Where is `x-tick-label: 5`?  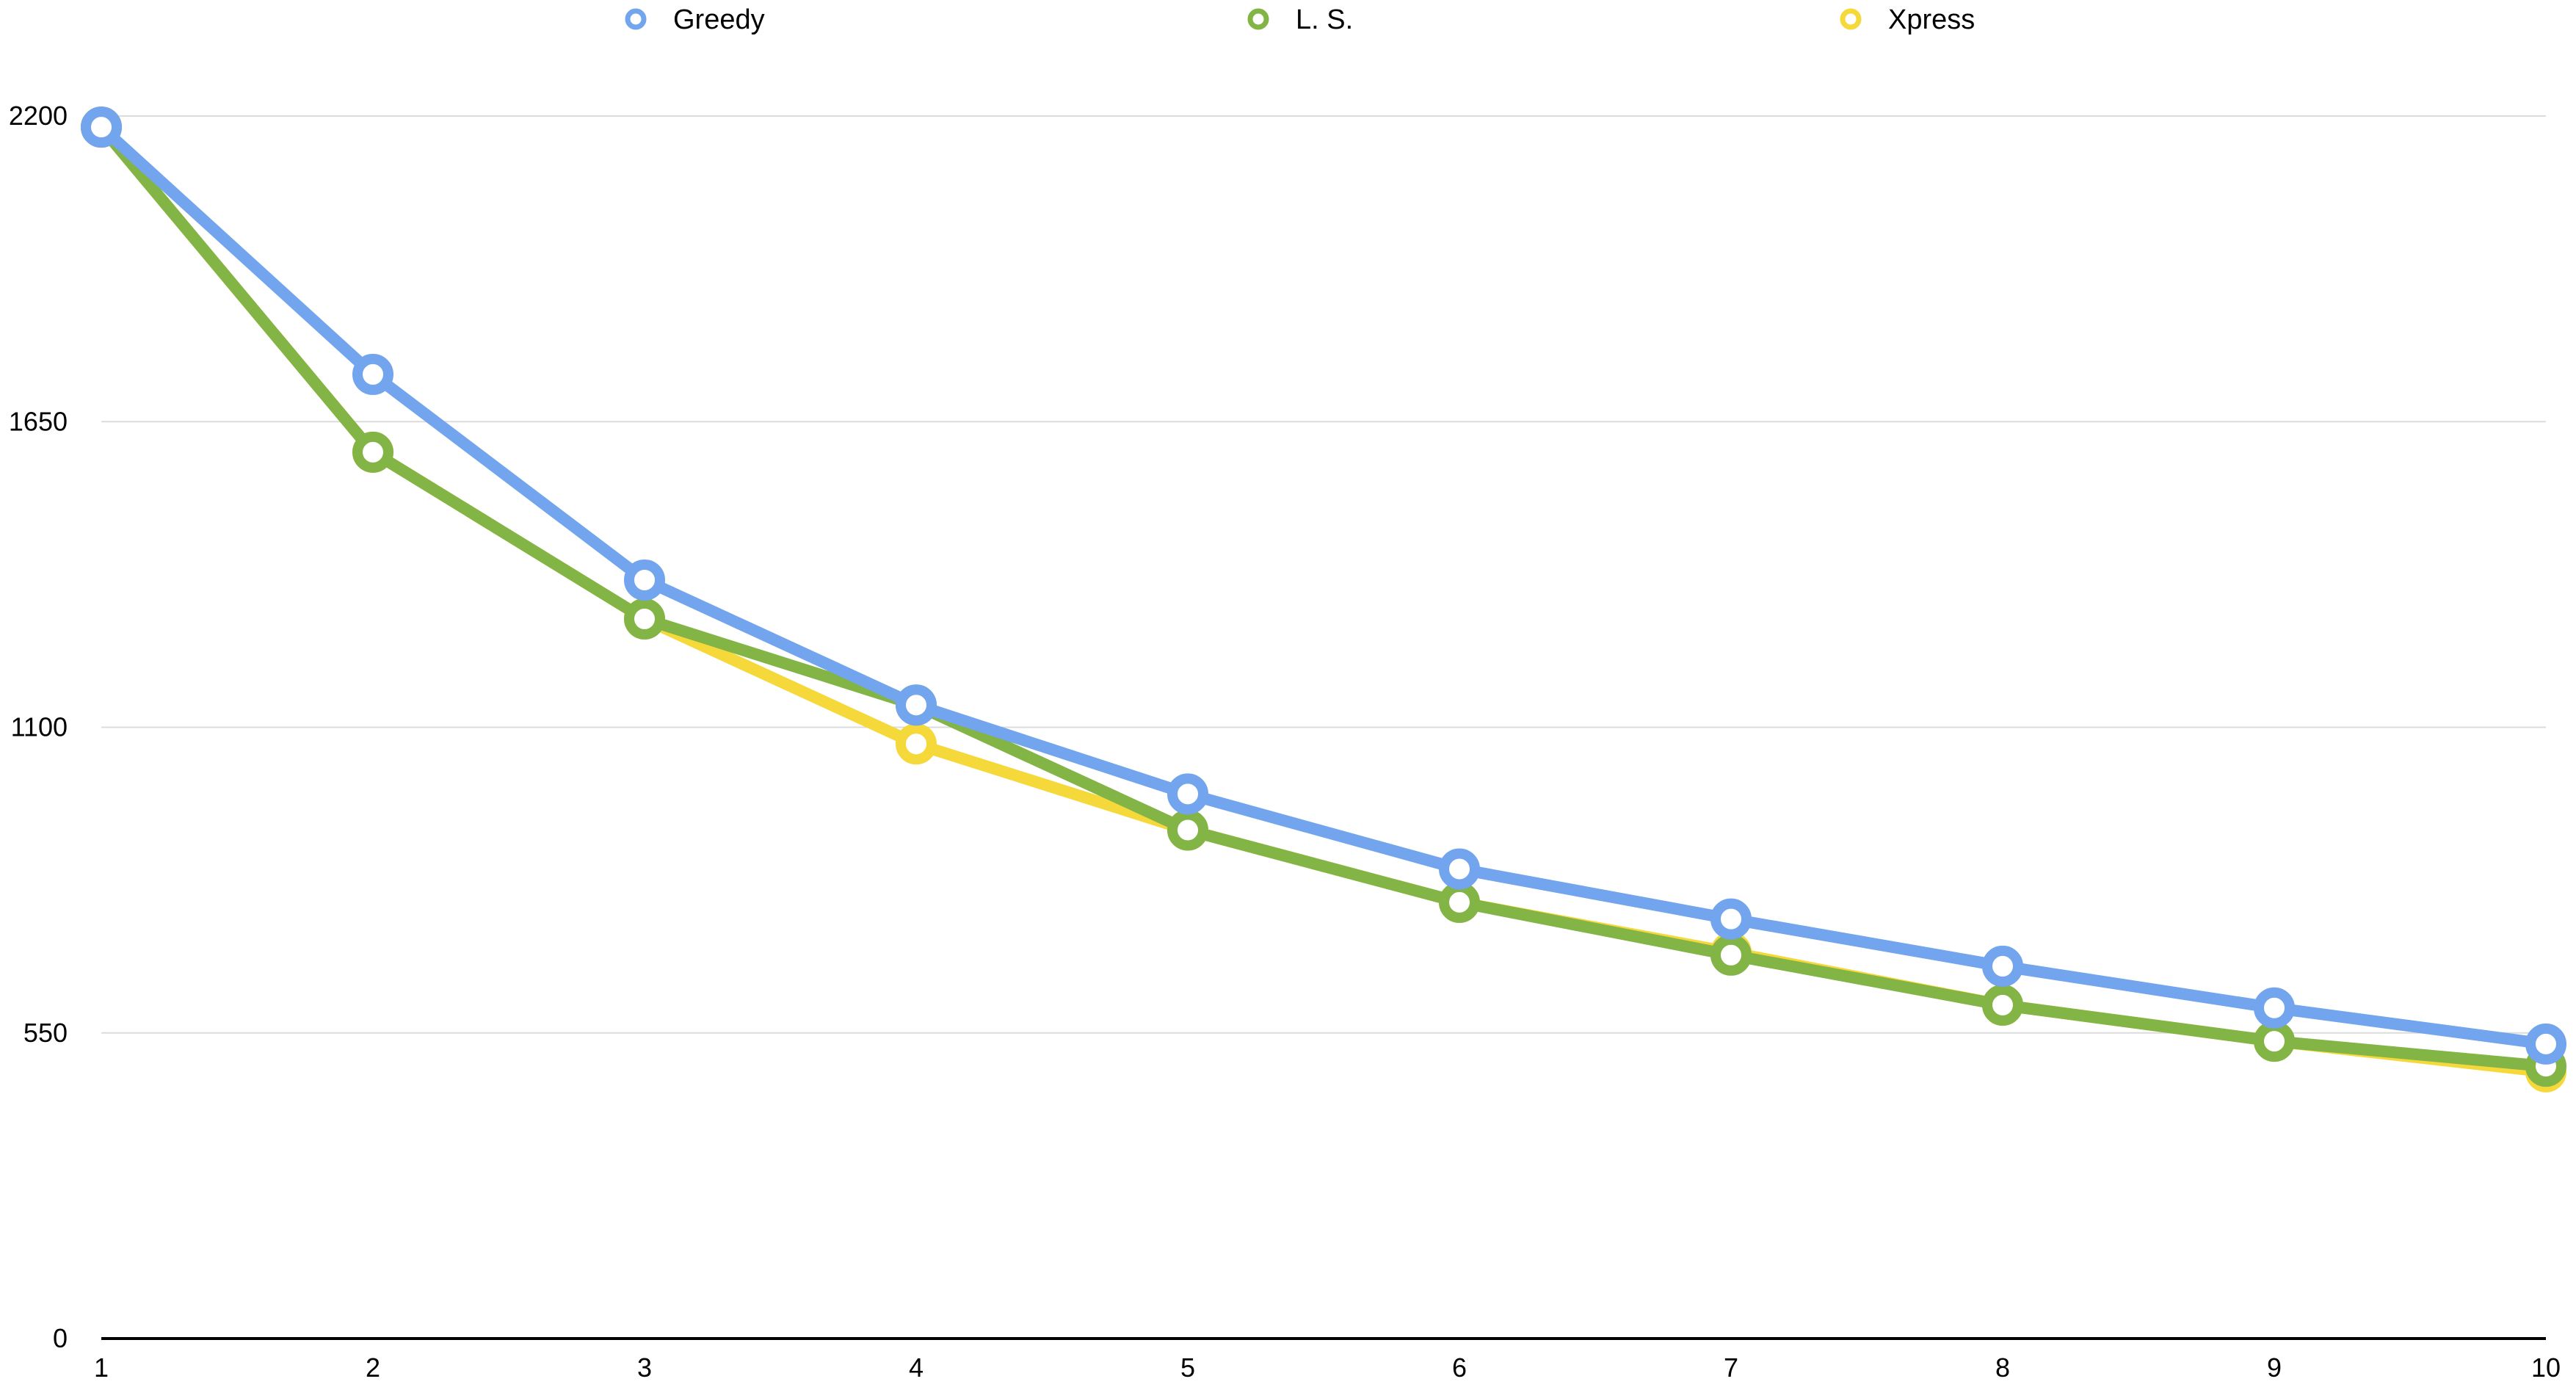
x-tick-label: 5 is located at coordinates (1188, 1367).